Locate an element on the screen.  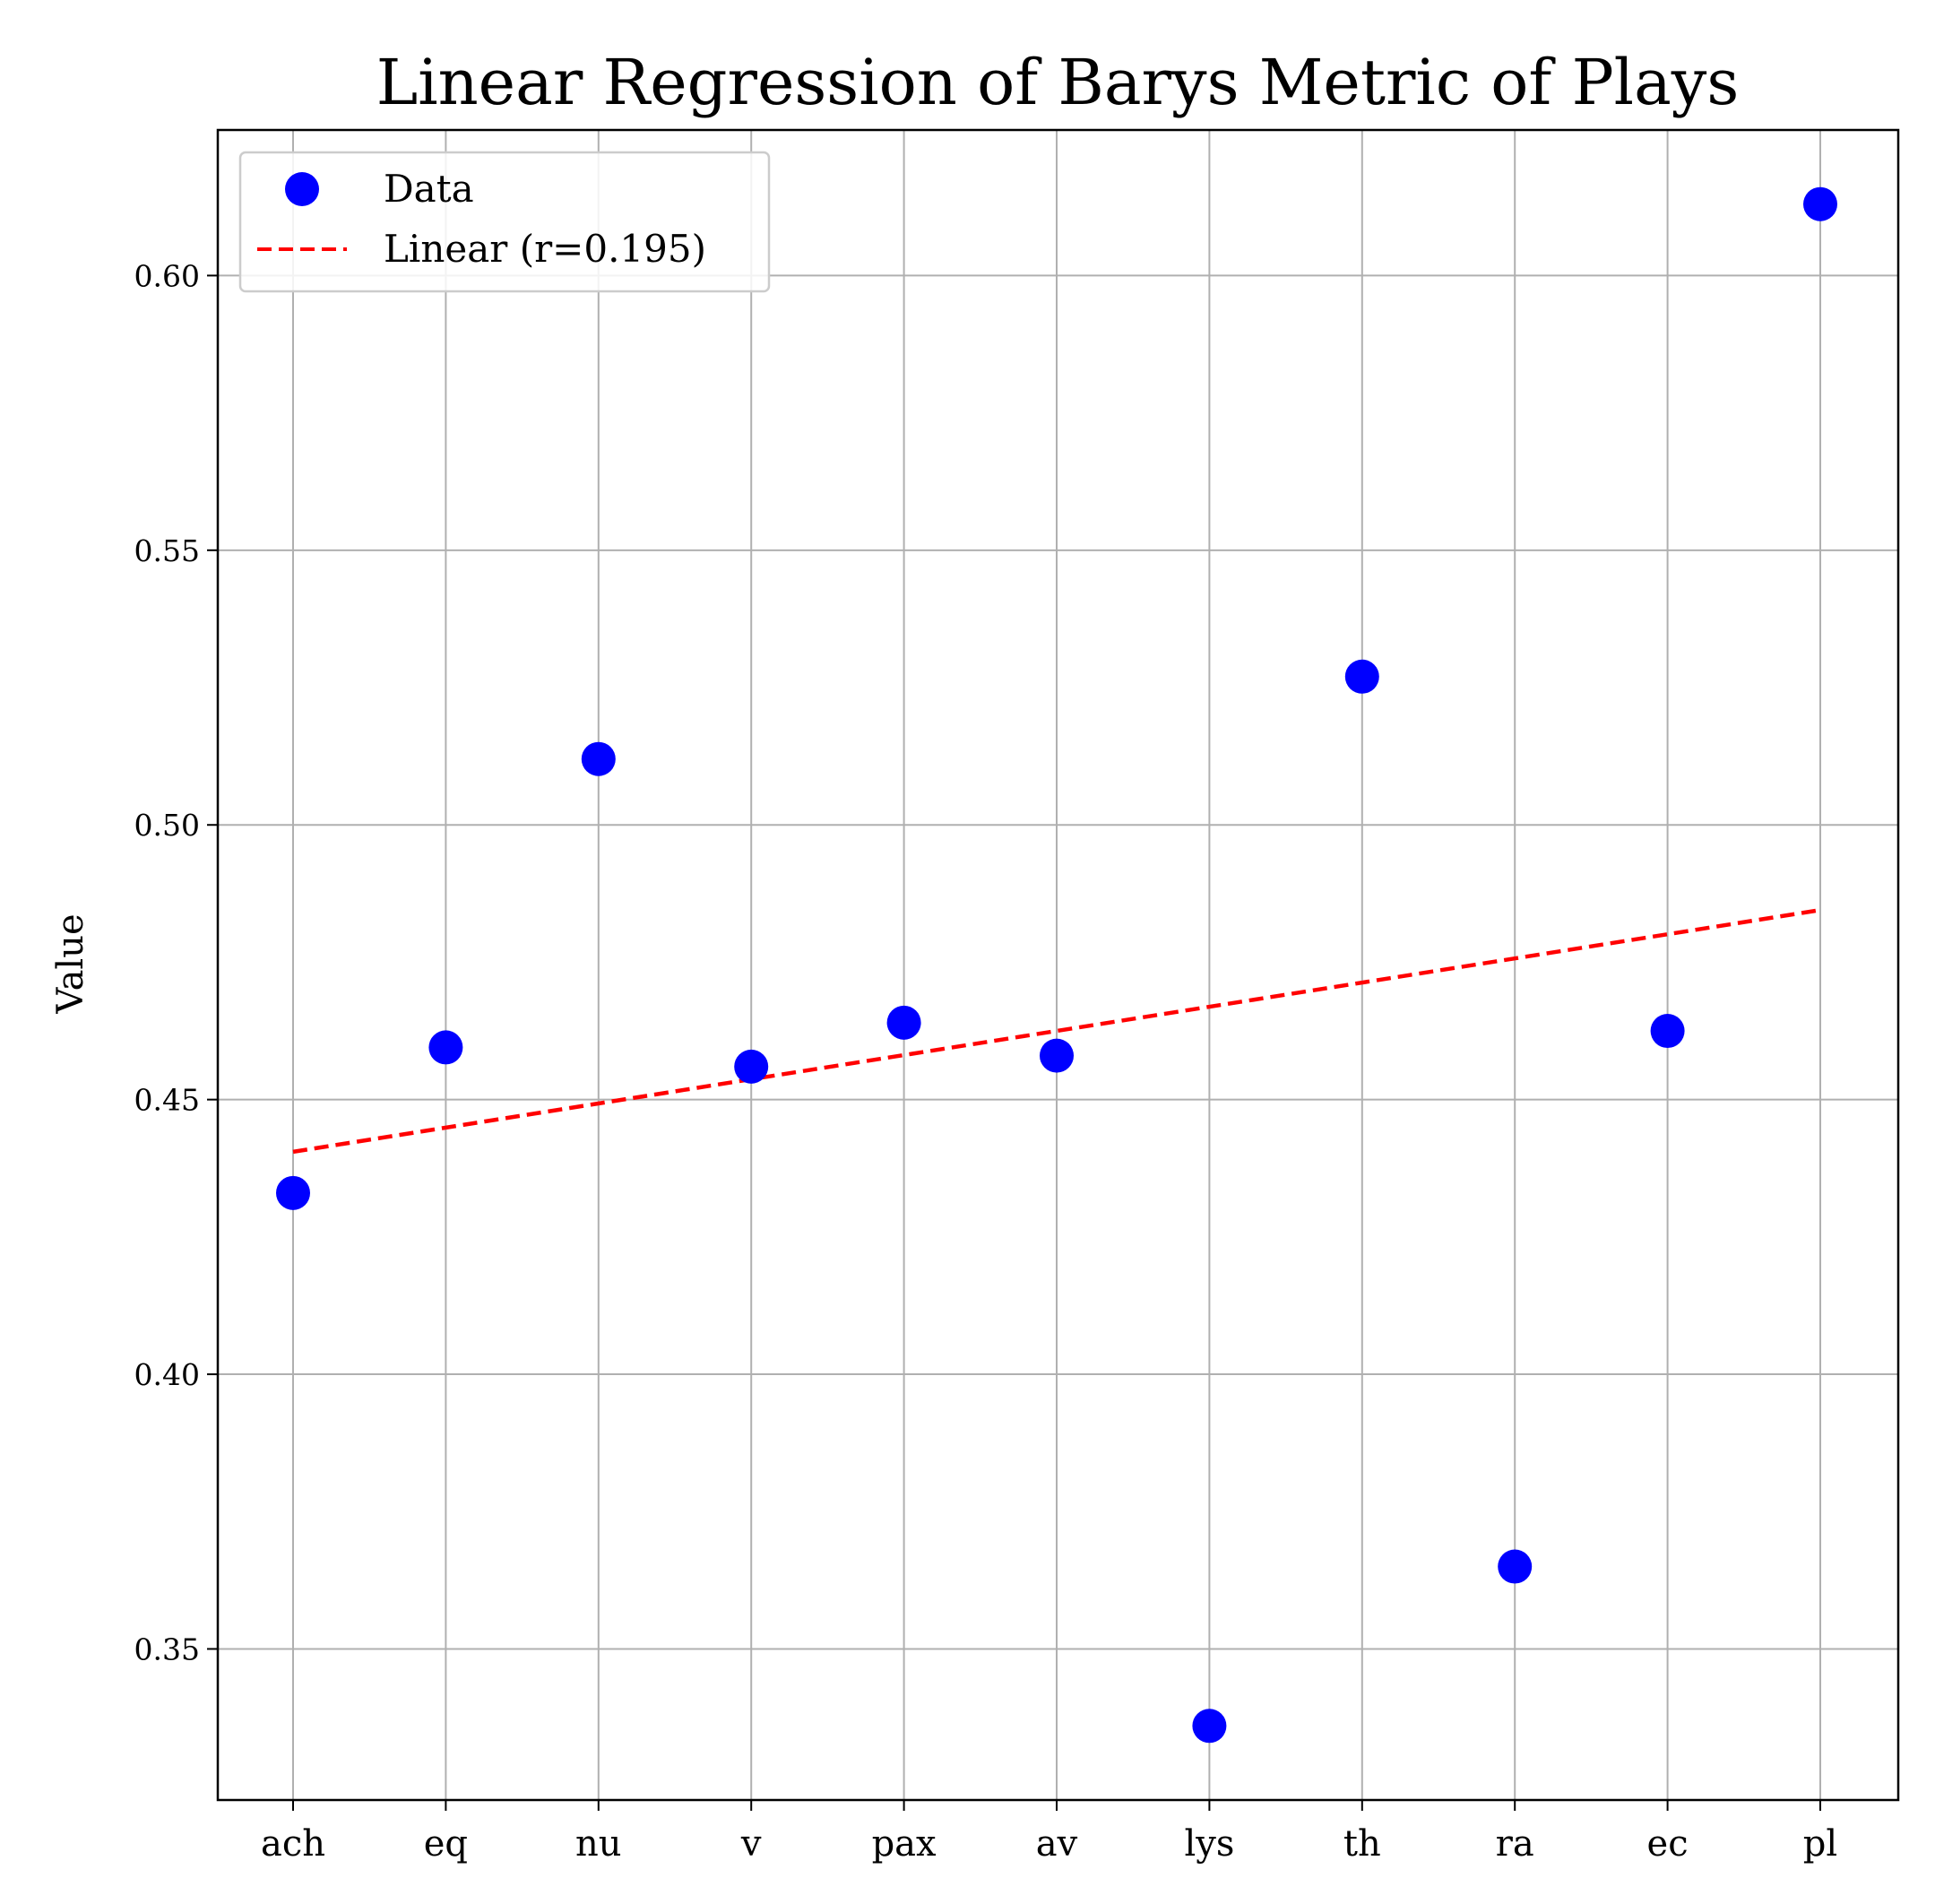
x-tick-label: pax is located at coordinates (904, 1844).